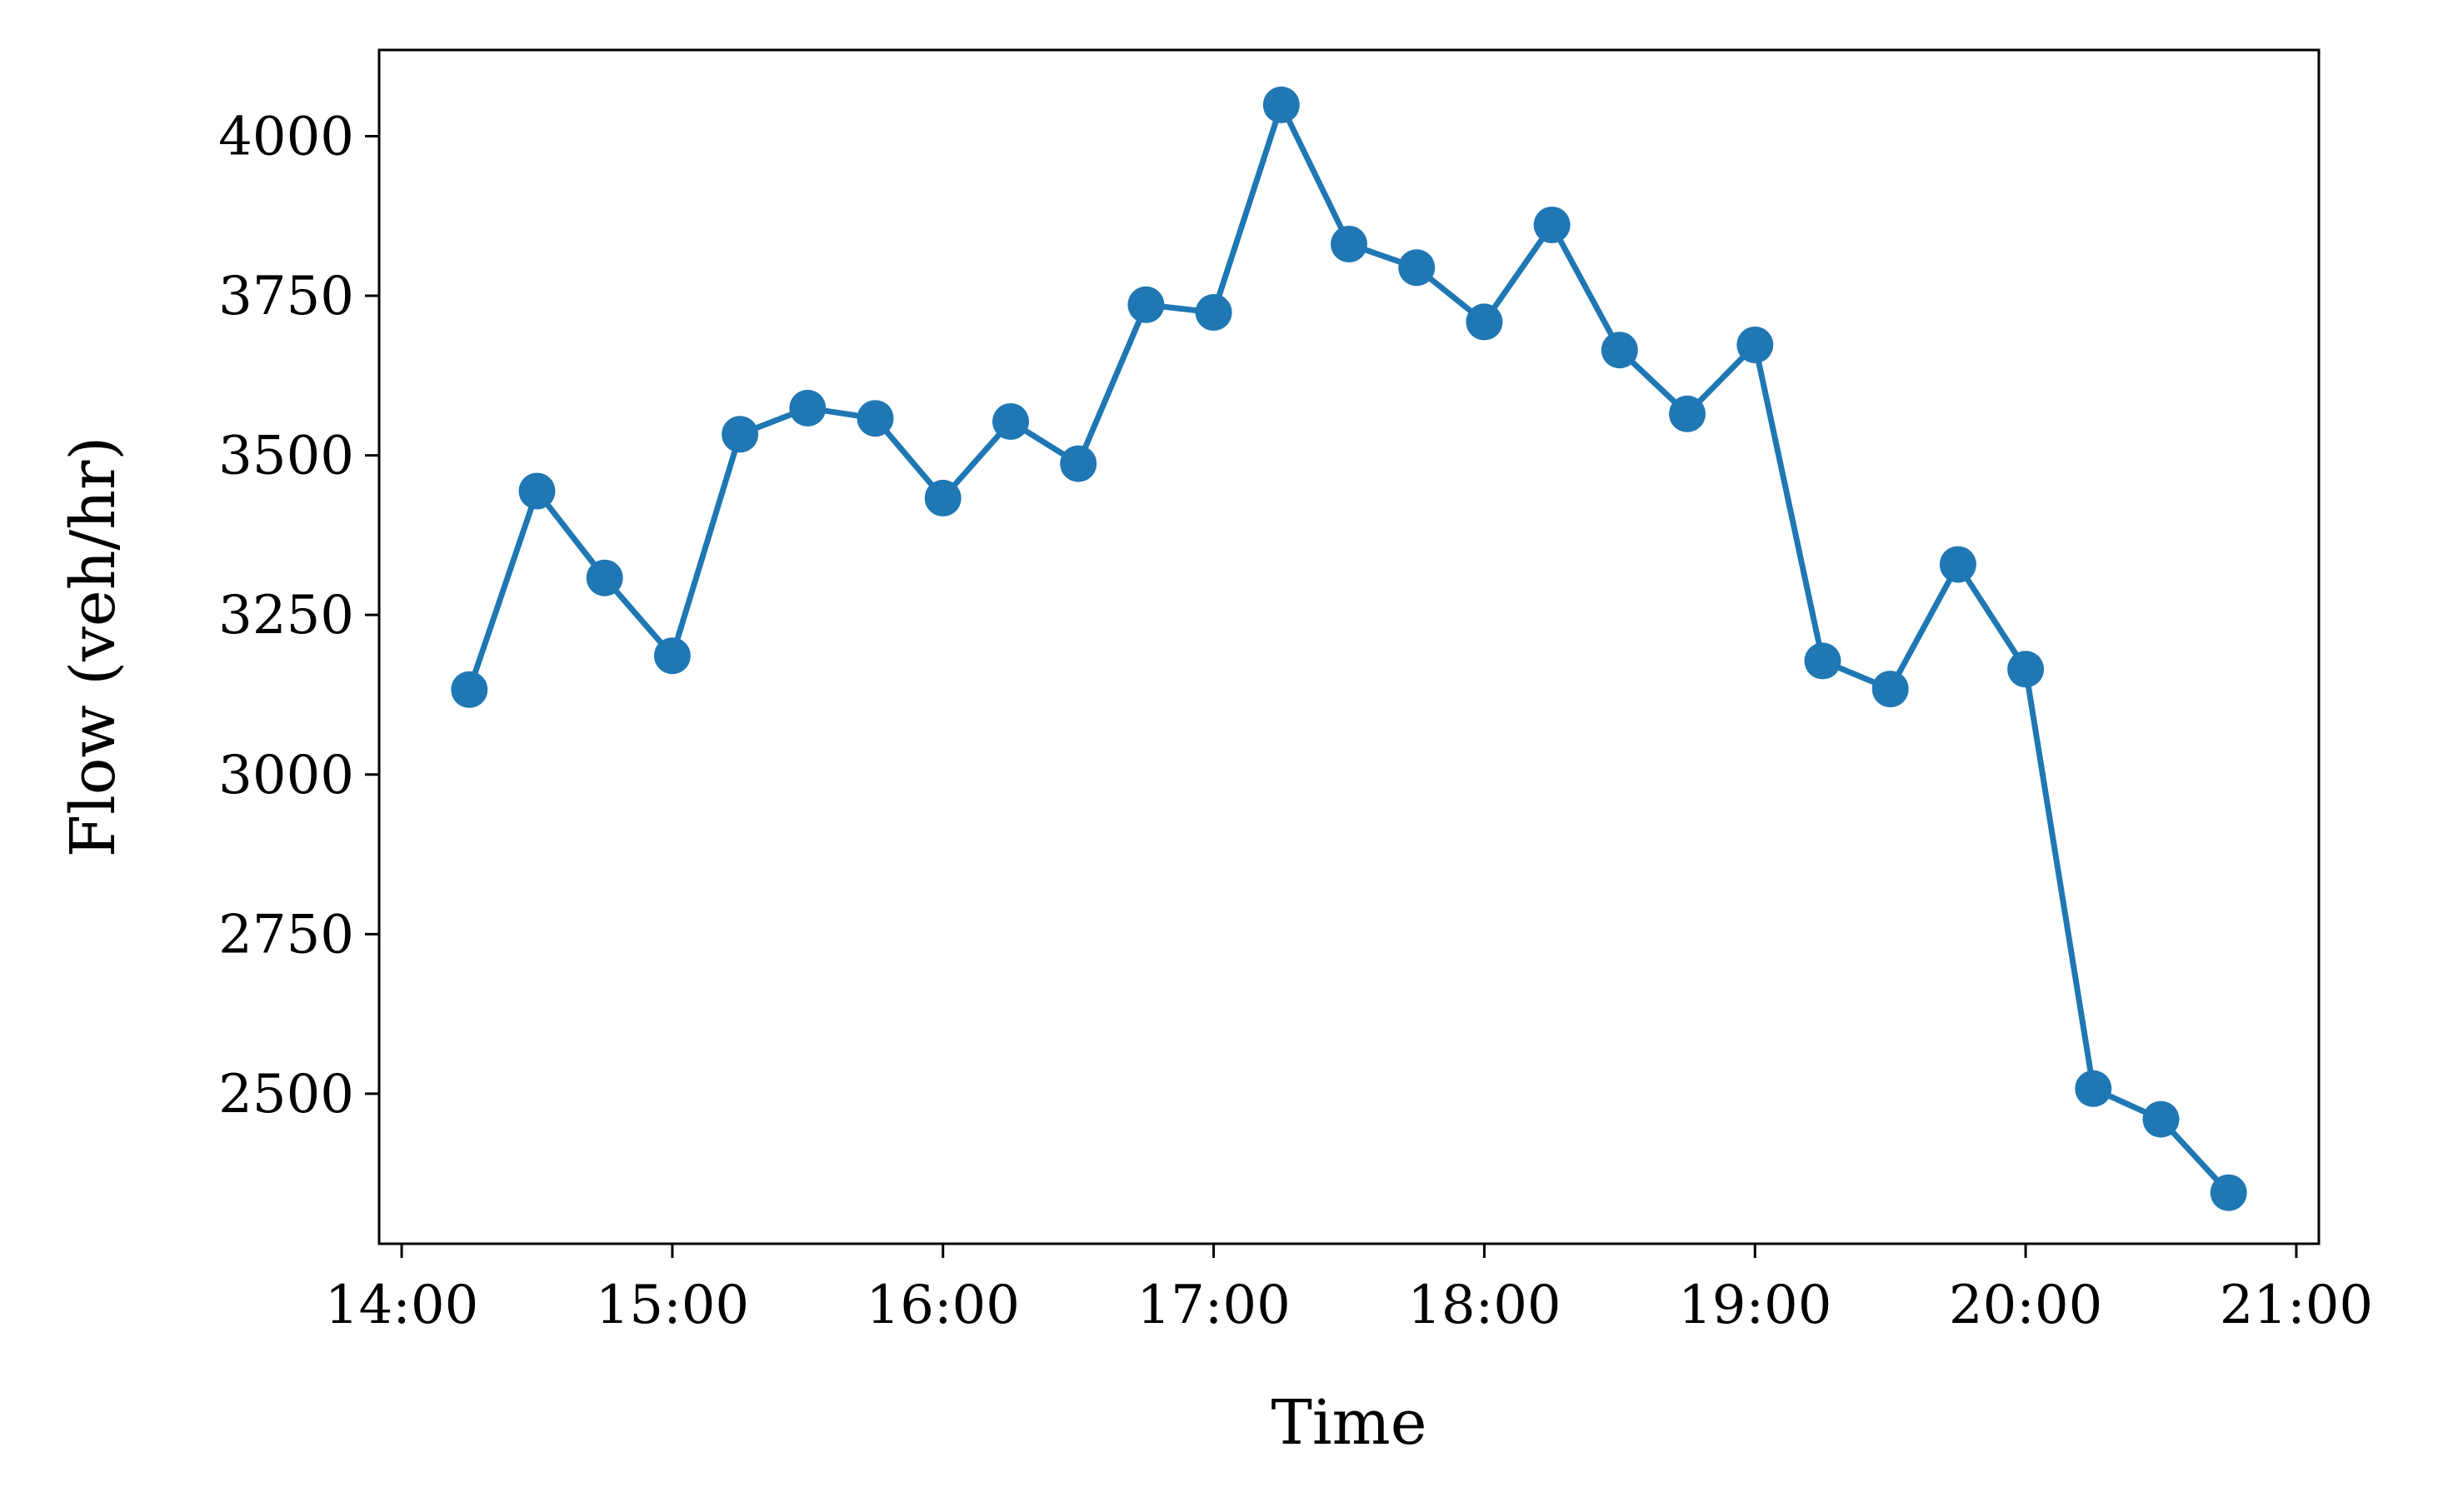 This screenshot has height=1512, width=2443. I want to click on y-axis-label: Flow (veh/hr), so click(93, 647).